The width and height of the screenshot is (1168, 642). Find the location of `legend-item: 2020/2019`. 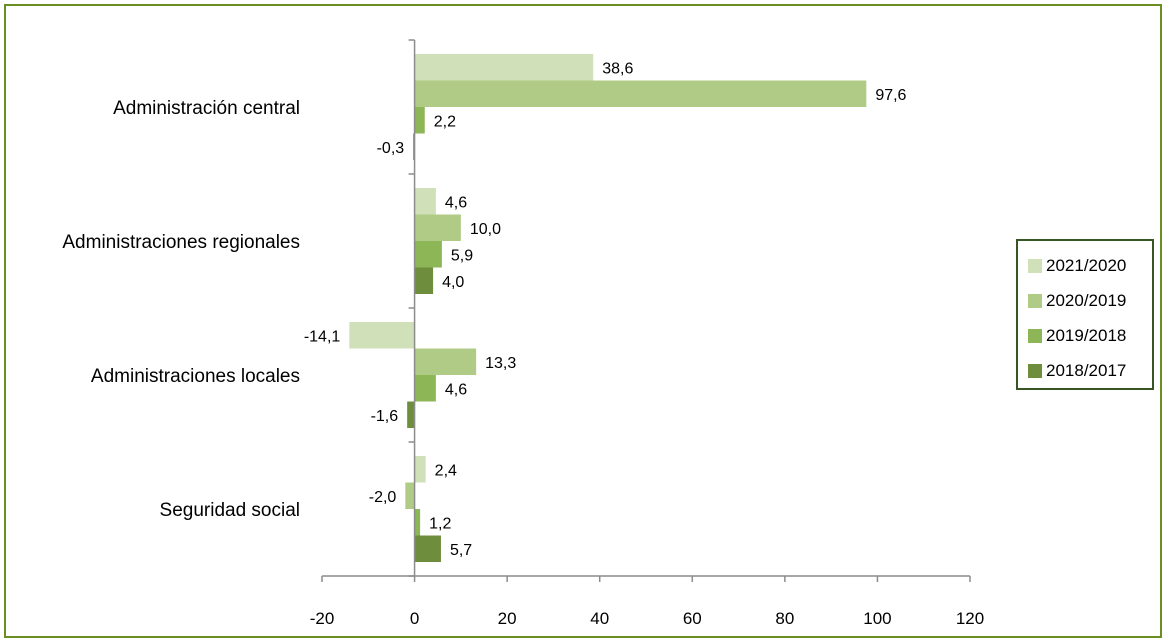

legend-item: 2020/2019 is located at coordinates (1077, 301).